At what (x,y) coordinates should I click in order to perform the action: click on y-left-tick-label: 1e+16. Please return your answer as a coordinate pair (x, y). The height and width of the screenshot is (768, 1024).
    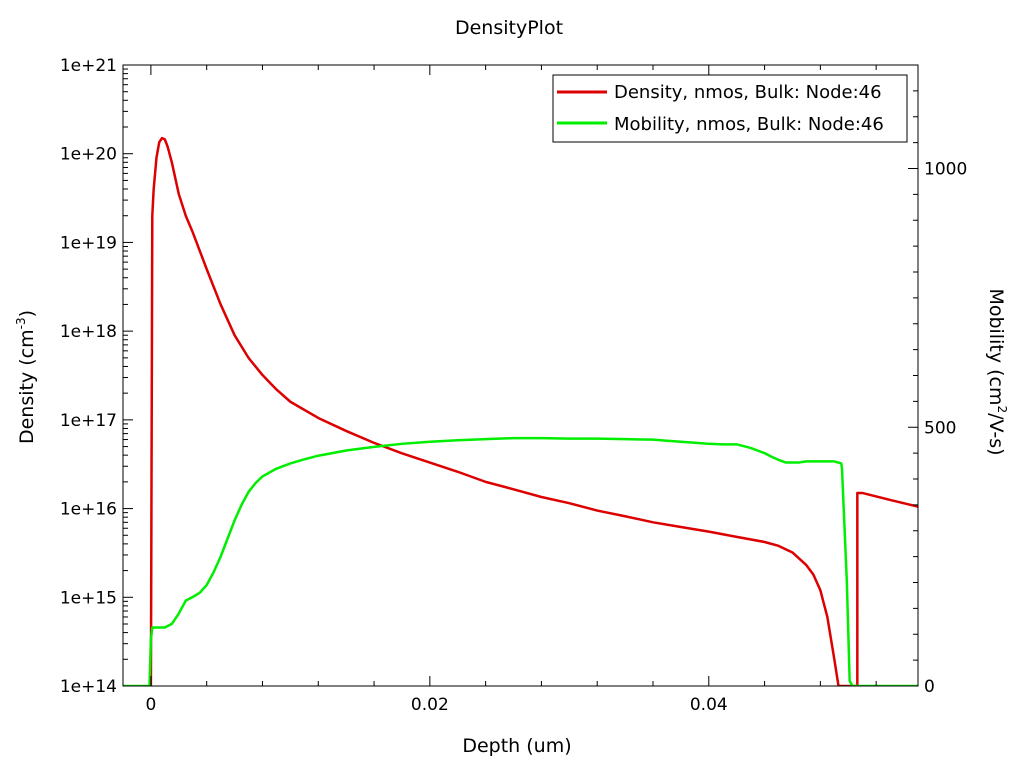
    Looking at the image, I should click on (88, 510).